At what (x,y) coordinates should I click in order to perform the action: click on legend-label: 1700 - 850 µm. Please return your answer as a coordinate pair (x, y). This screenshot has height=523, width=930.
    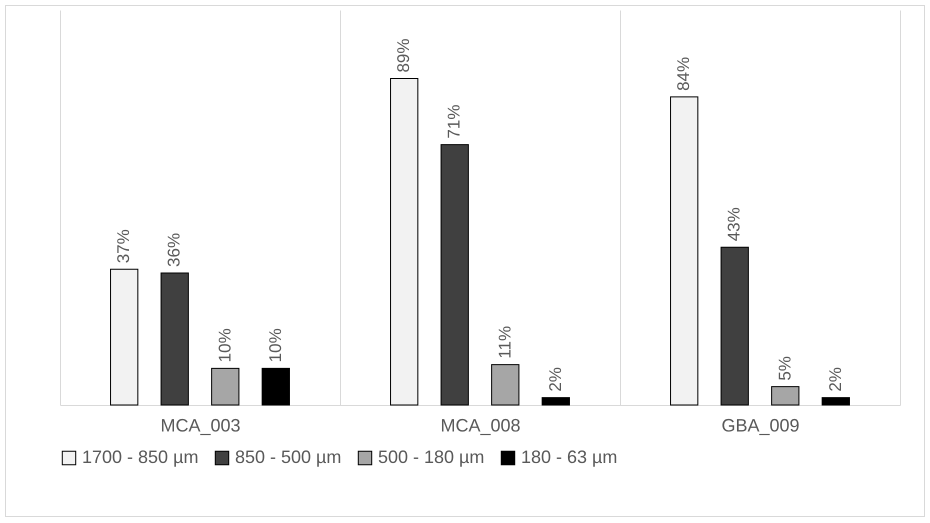
    Looking at the image, I should click on (140, 457).